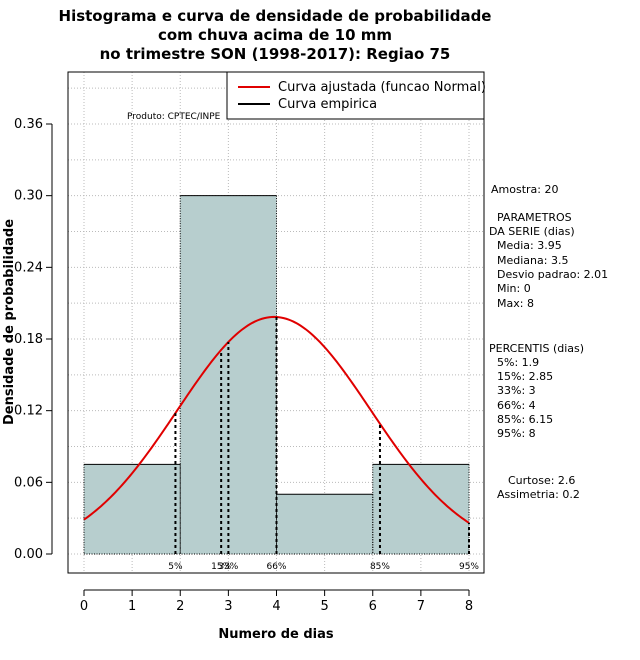  I want to click on y-tick-label-0.24: 0.24, so click(28, 267).